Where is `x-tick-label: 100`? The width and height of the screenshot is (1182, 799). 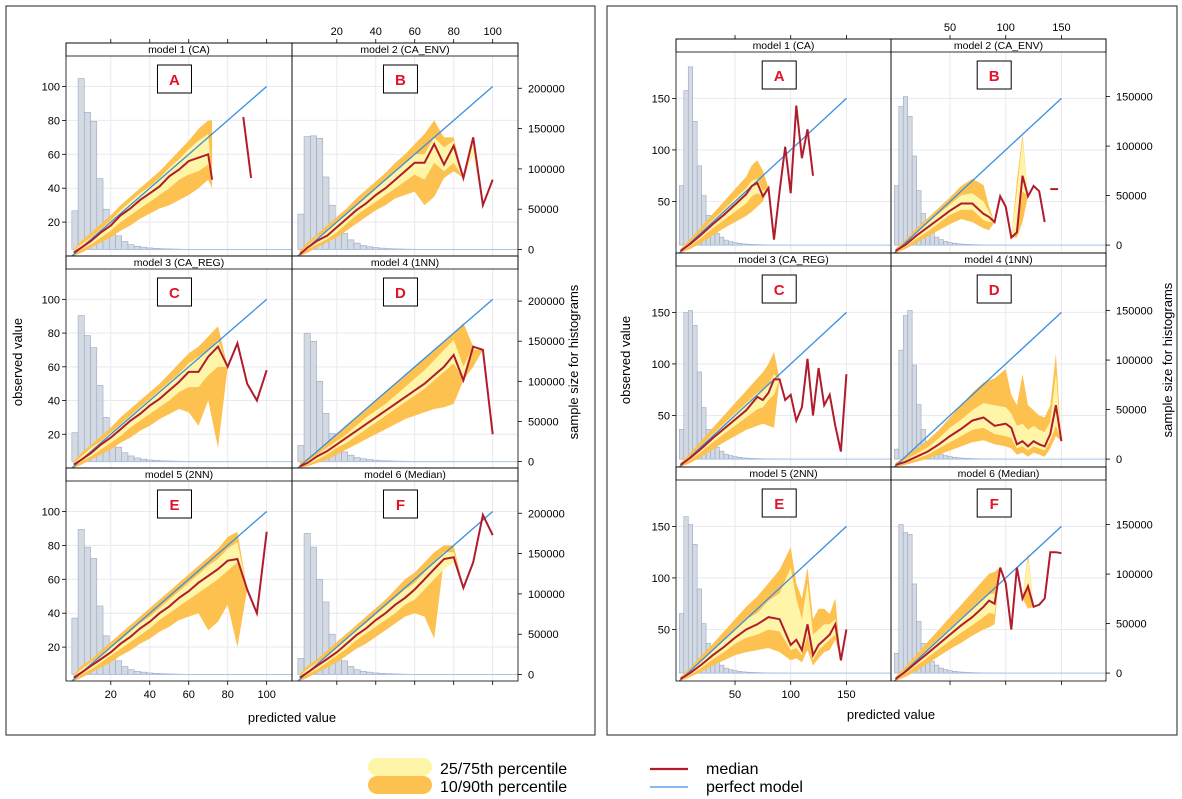
x-tick-label: 100 is located at coordinates (266, 695).